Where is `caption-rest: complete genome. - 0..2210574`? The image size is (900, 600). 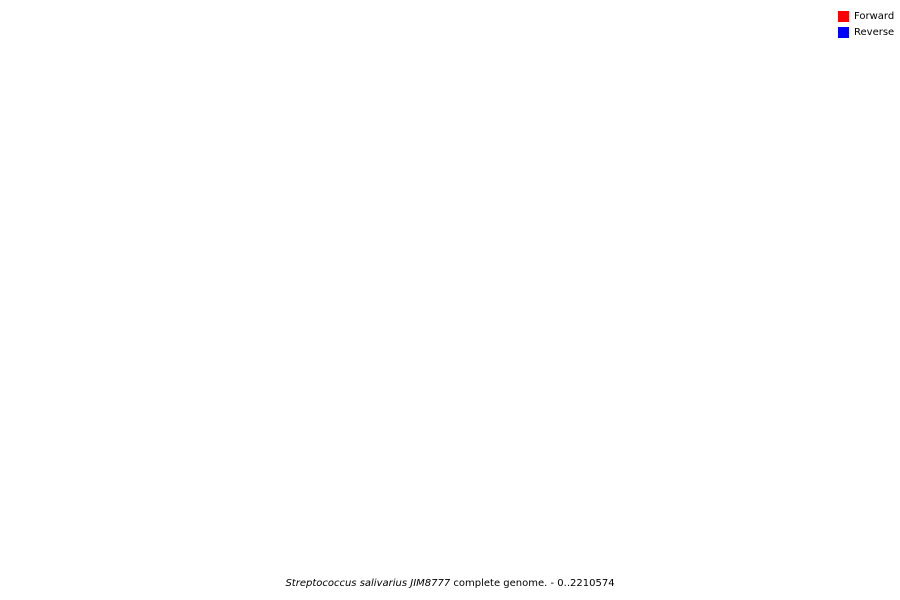 caption-rest: complete genome. - 0..2210574 is located at coordinates (532, 583).